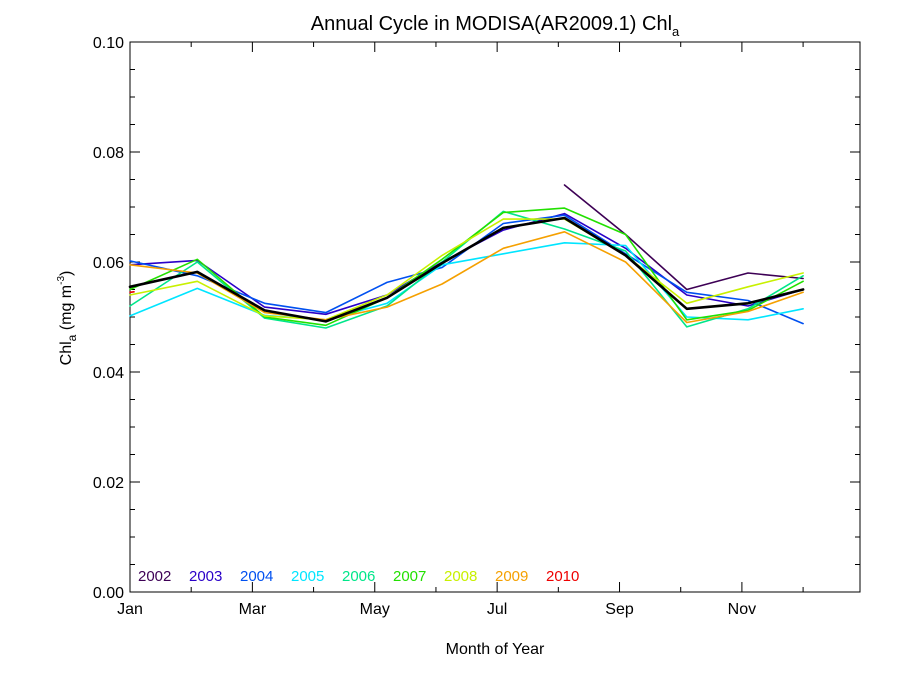  Describe the element at coordinates (742, 609) in the screenshot. I see `x-tick-label: Nov` at that location.